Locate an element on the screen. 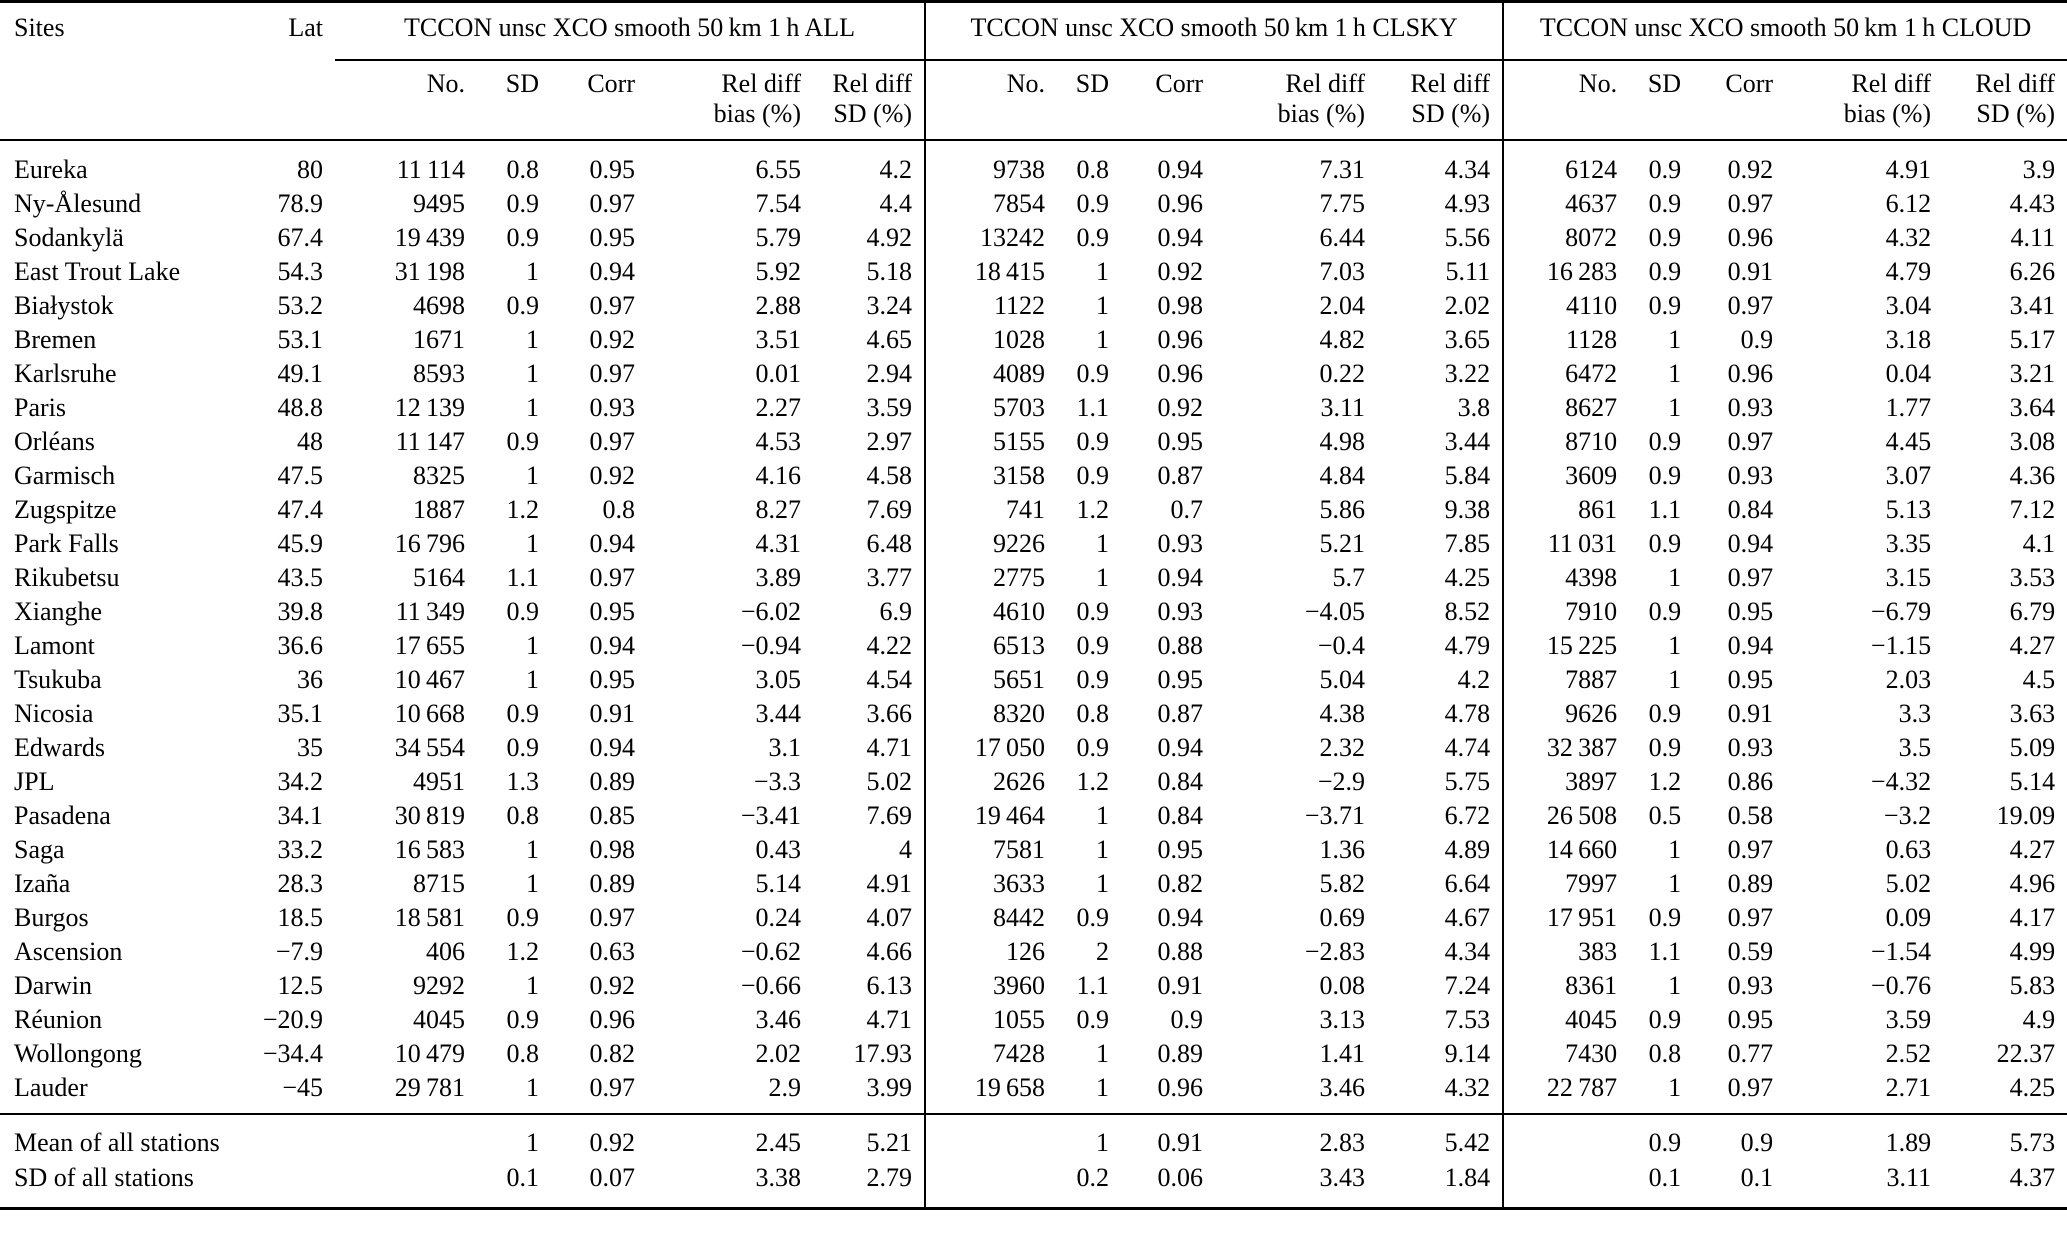  value-cell: 9.14 is located at coordinates (1467, 1053).